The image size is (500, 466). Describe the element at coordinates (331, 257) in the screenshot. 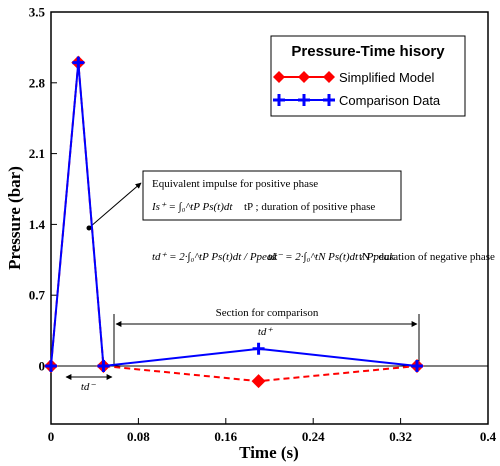

I see `td-formula-2: td⁻ = 2·∫₀^tN Ps(t)dt / Ppeak` at that location.